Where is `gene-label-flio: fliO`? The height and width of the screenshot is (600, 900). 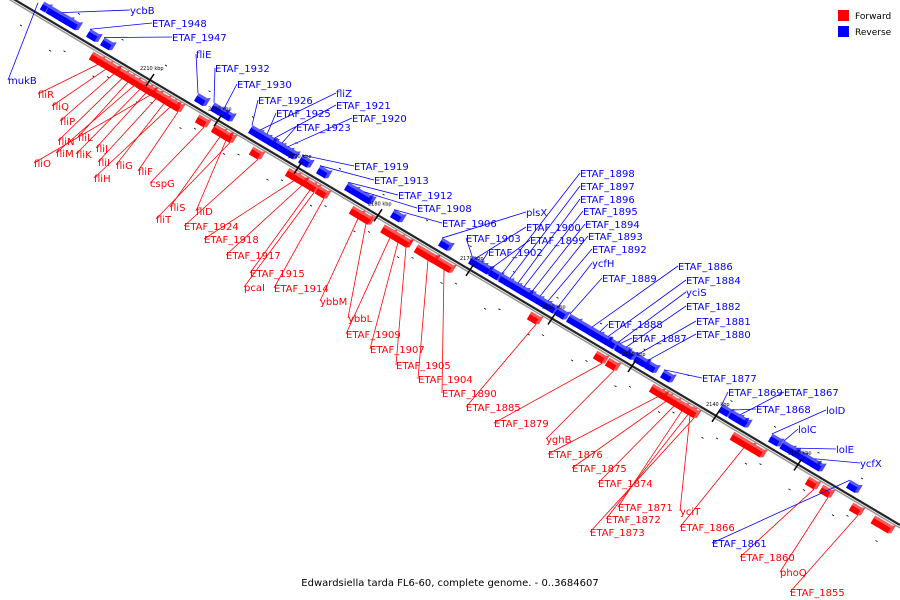
gene-label-flio: fliO is located at coordinates (42, 164).